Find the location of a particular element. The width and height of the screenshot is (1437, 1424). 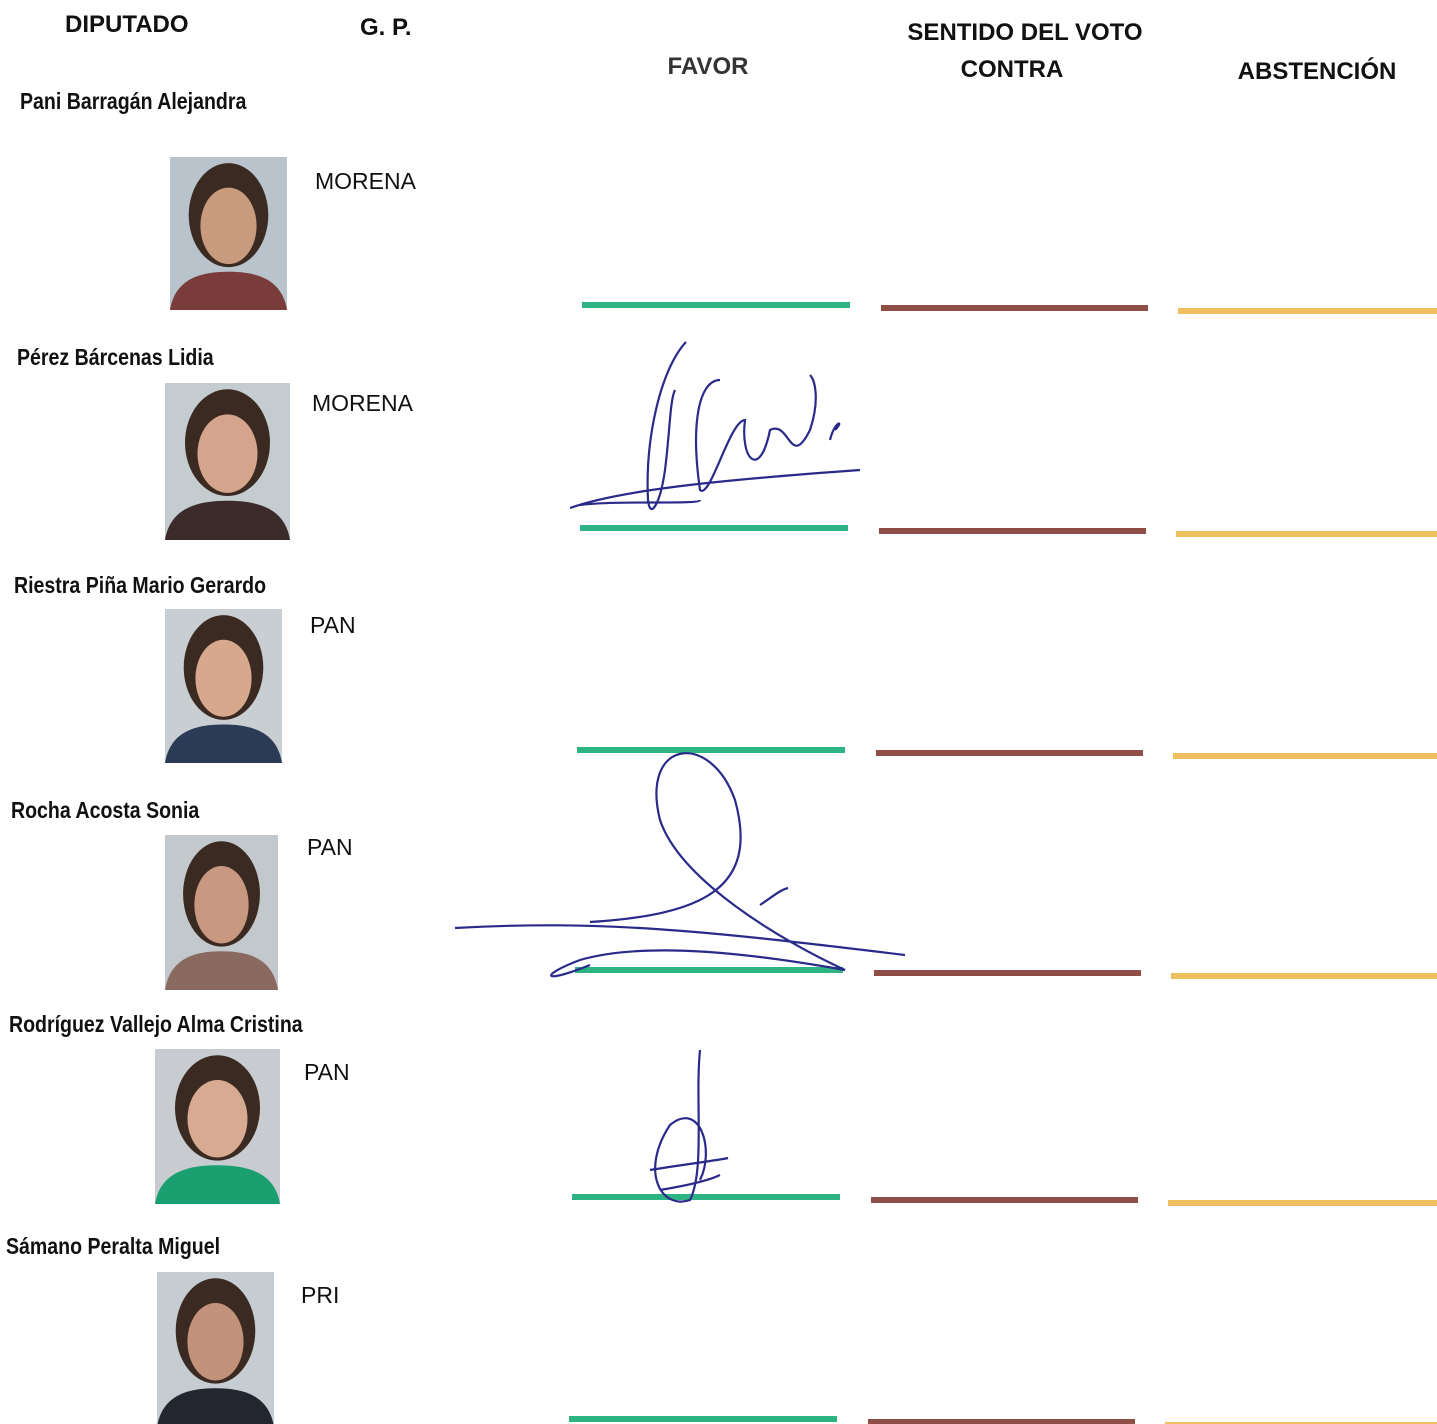

deputy-name: Rocha Acosta Sonia is located at coordinates (105, 810).